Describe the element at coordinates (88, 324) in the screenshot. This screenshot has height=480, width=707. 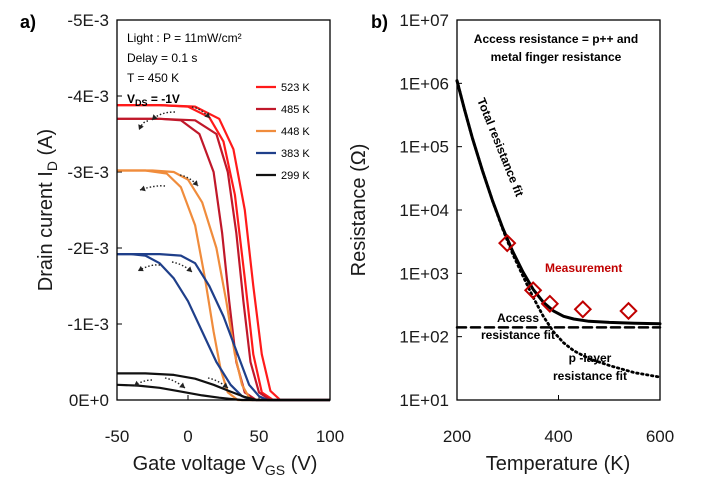
I see `y-tick-label: -1E-3` at that location.